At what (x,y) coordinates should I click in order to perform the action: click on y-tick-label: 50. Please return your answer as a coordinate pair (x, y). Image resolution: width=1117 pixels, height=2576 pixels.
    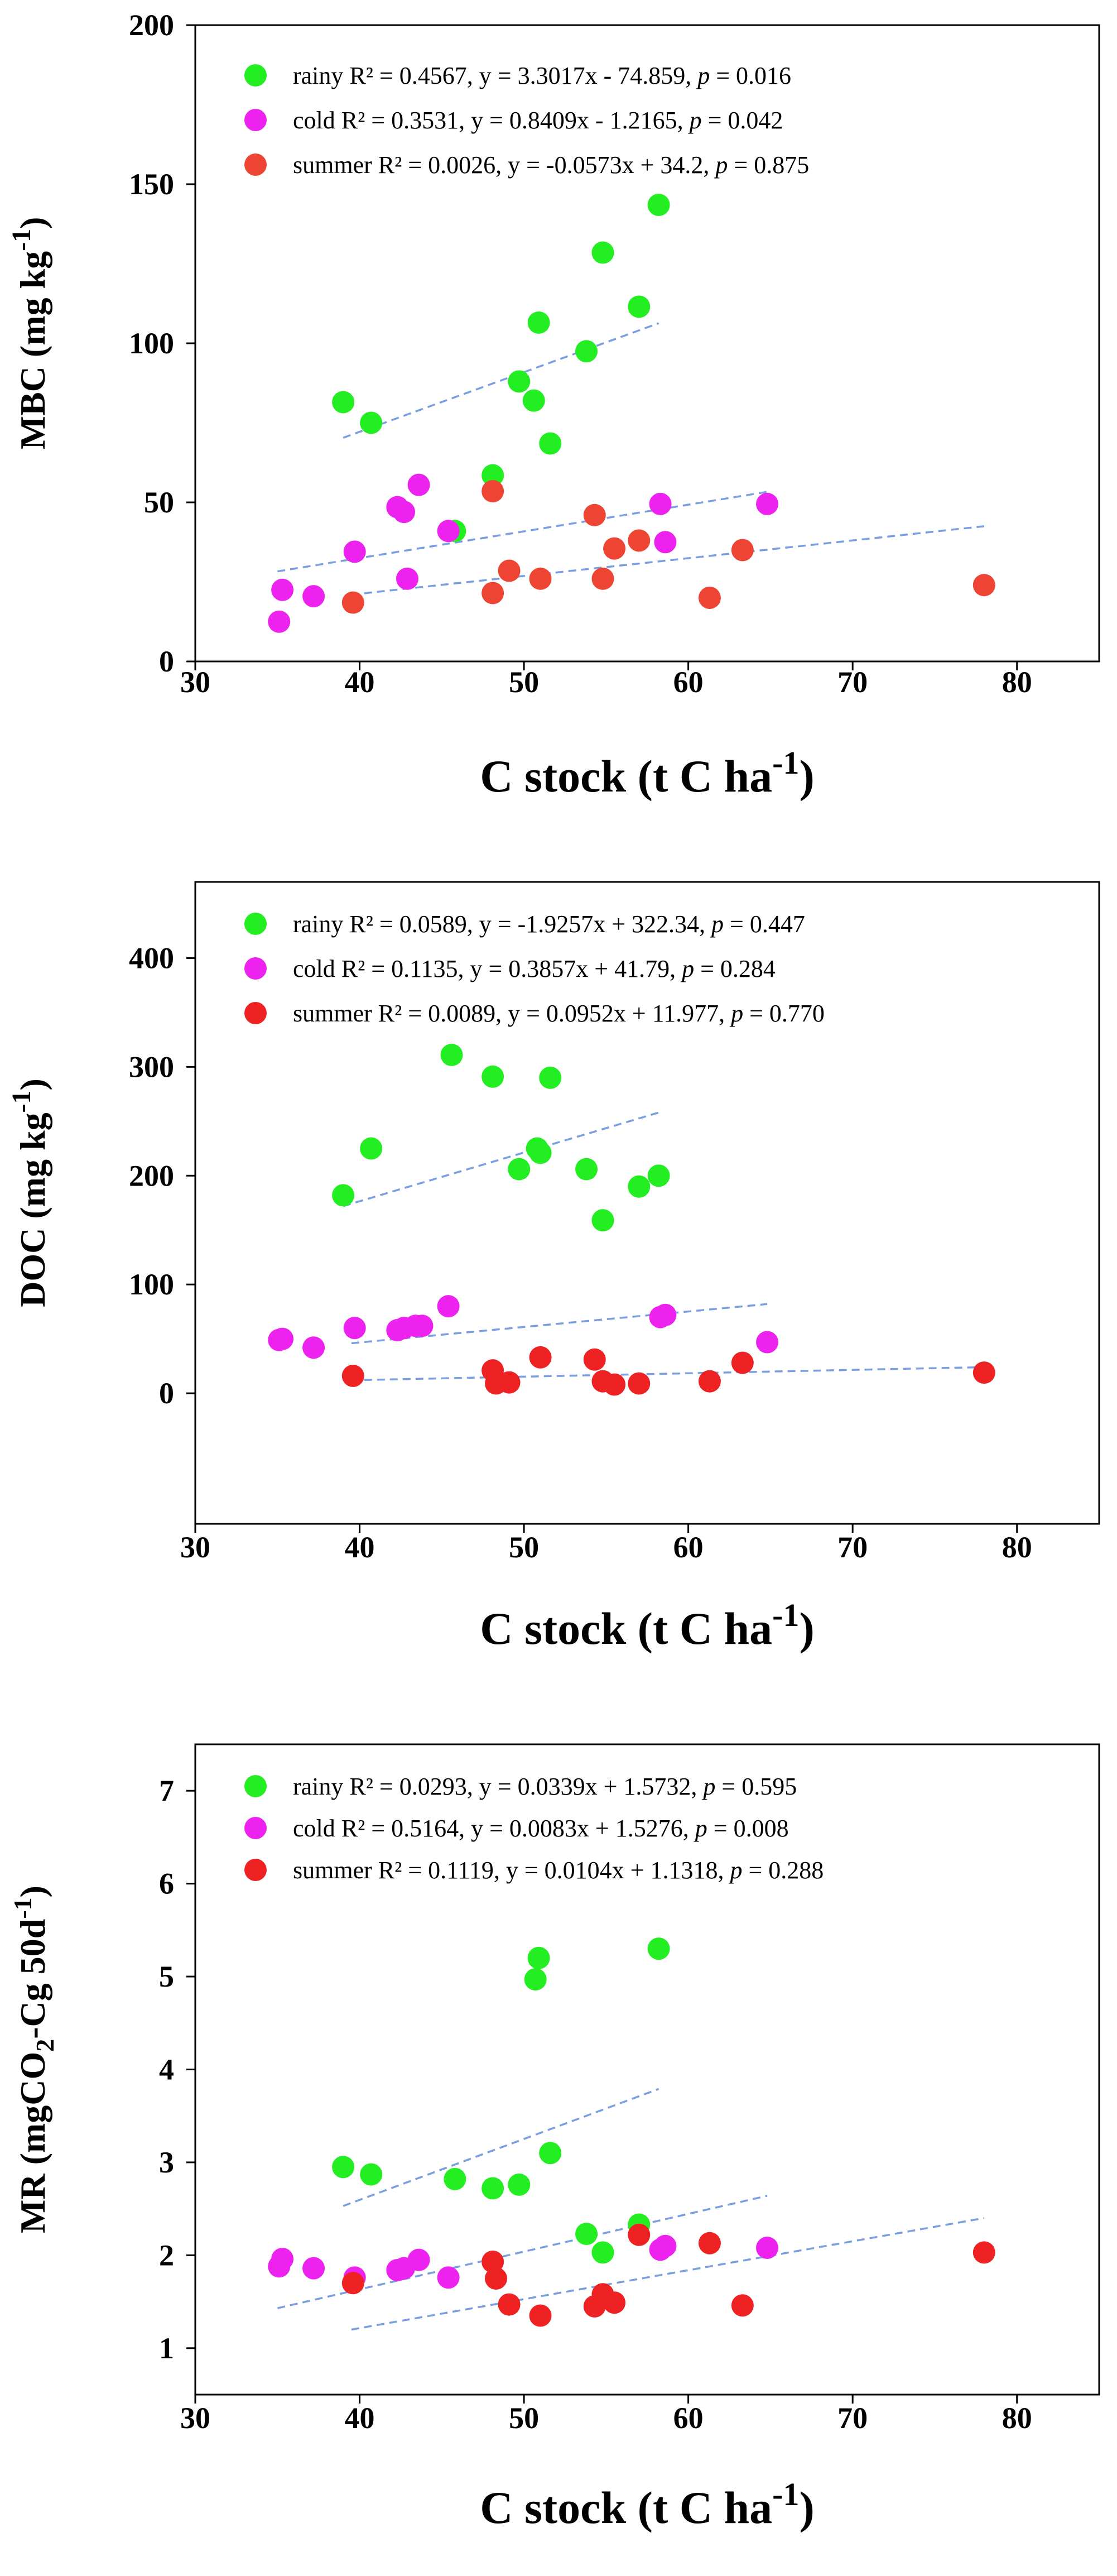
    Looking at the image, I should click on (159, 502).